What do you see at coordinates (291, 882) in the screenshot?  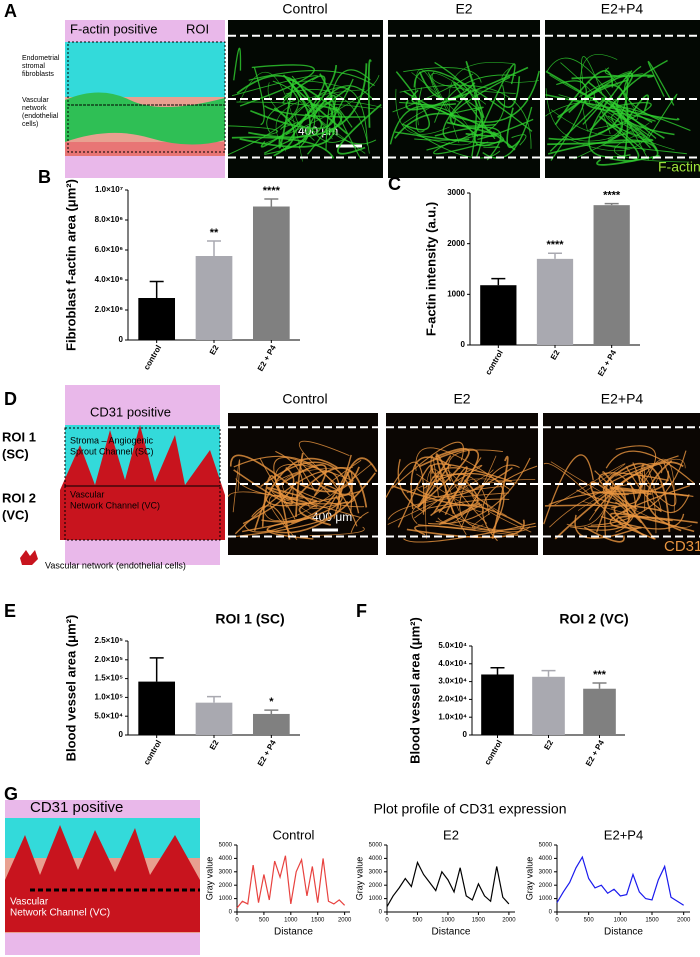 I see `profile-line` at bounding box center [291, 882].